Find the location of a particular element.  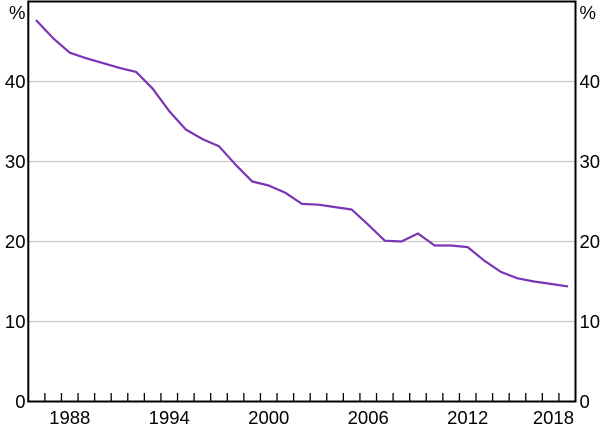

y-axis-label-left-10: 10 is located at coordinates (15, 321).